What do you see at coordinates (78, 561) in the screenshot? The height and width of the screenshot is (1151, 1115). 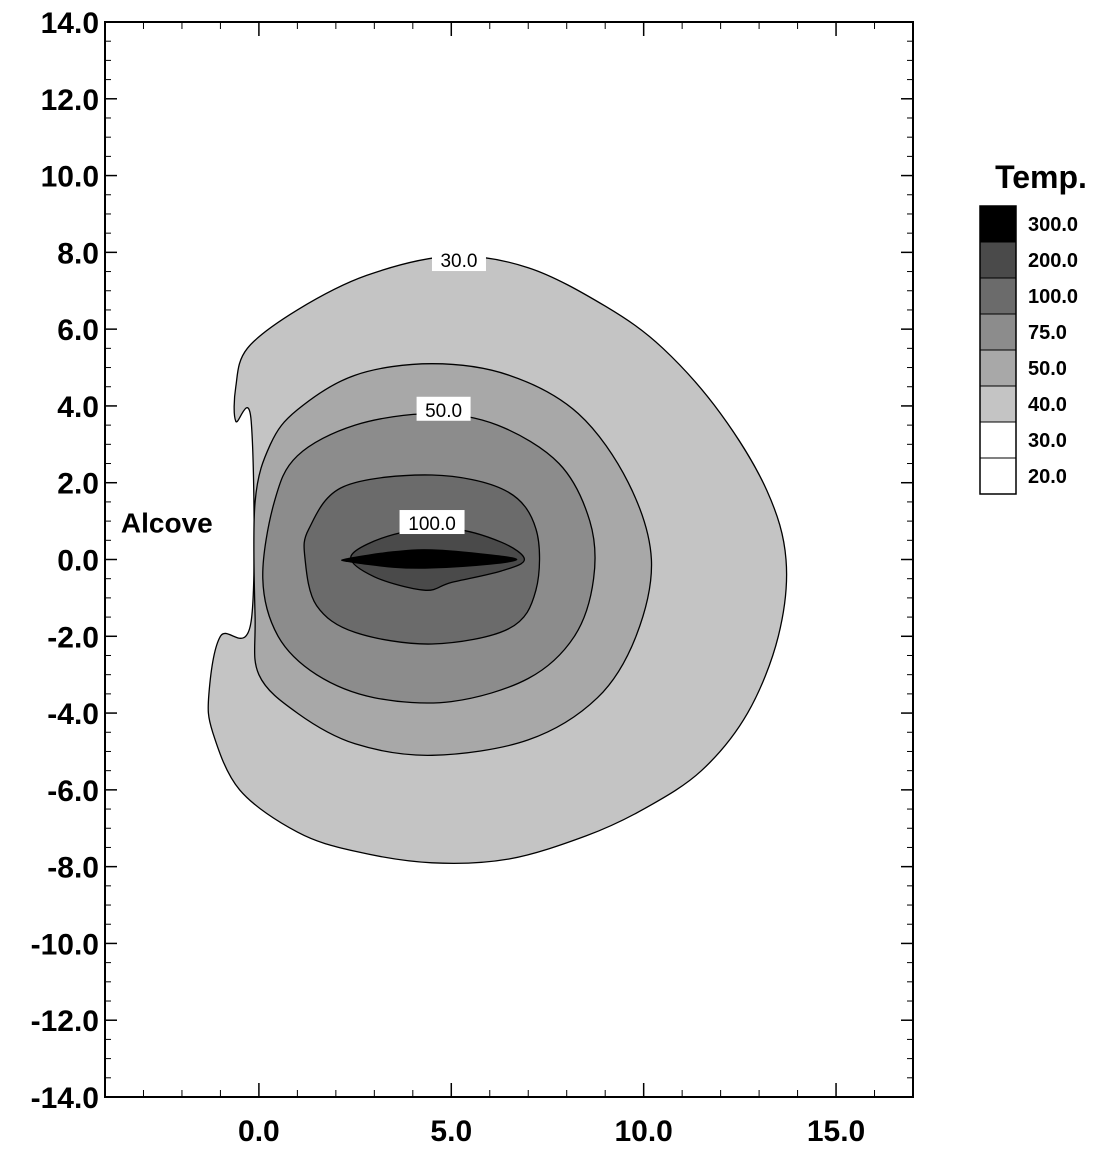 I see `y-tick-label: 0.0` at bounding box center [78, 561].